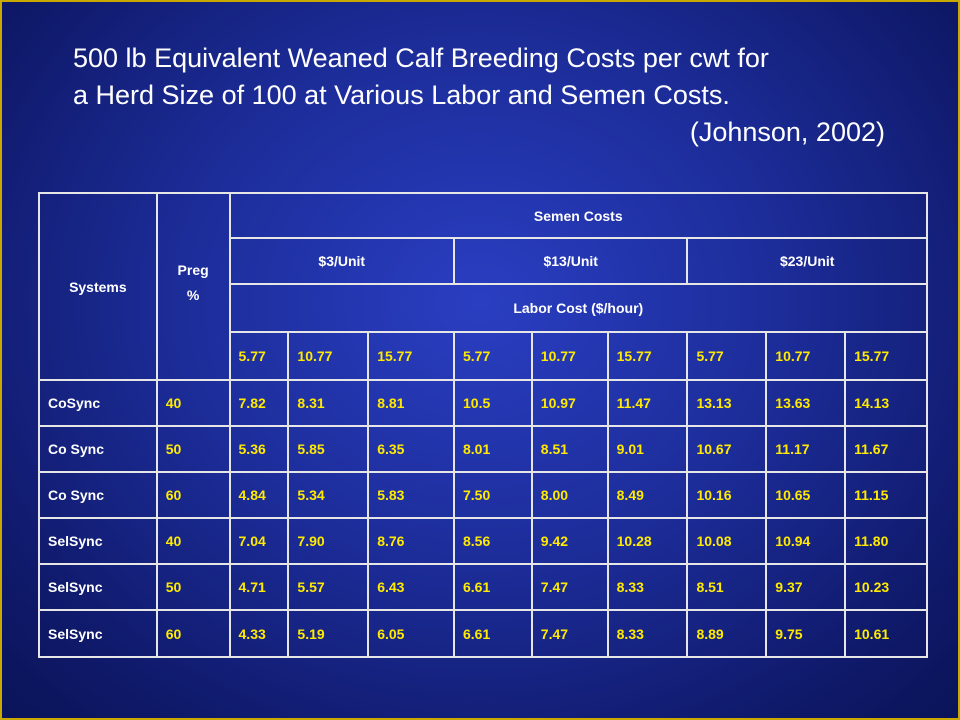 This screenshot has width=960, height=720. I want to click on cost-cell: 8.76, so click(411, 541).